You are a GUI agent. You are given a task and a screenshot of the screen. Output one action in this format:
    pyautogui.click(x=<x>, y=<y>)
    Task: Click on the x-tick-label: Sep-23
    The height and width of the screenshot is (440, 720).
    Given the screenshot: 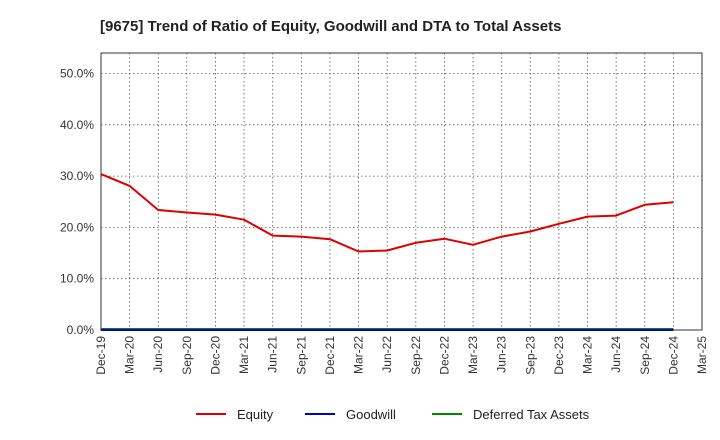 What is the action you would take?
    pyautogui.click(x=530, y=355)
    